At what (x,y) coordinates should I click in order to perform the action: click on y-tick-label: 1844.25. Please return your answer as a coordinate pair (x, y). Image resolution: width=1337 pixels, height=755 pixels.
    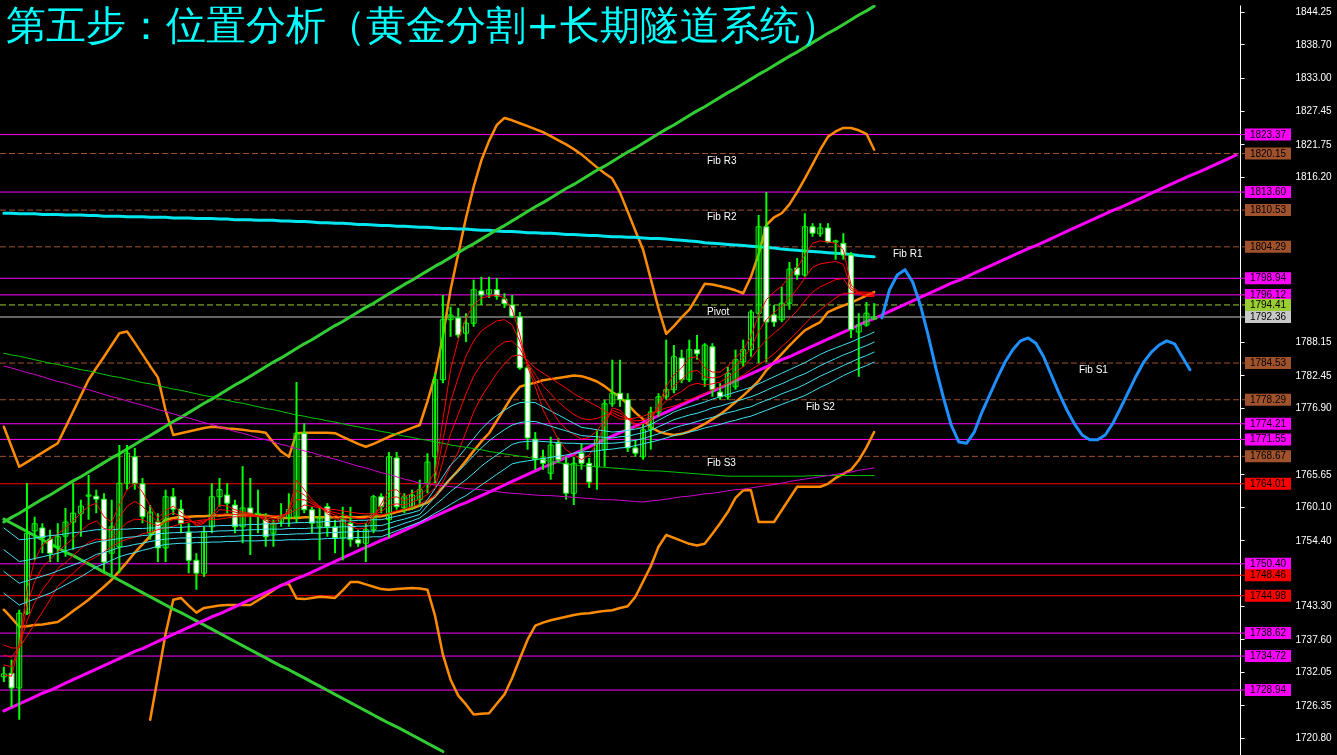
    Looking at the image, I should click on (1314, 12).